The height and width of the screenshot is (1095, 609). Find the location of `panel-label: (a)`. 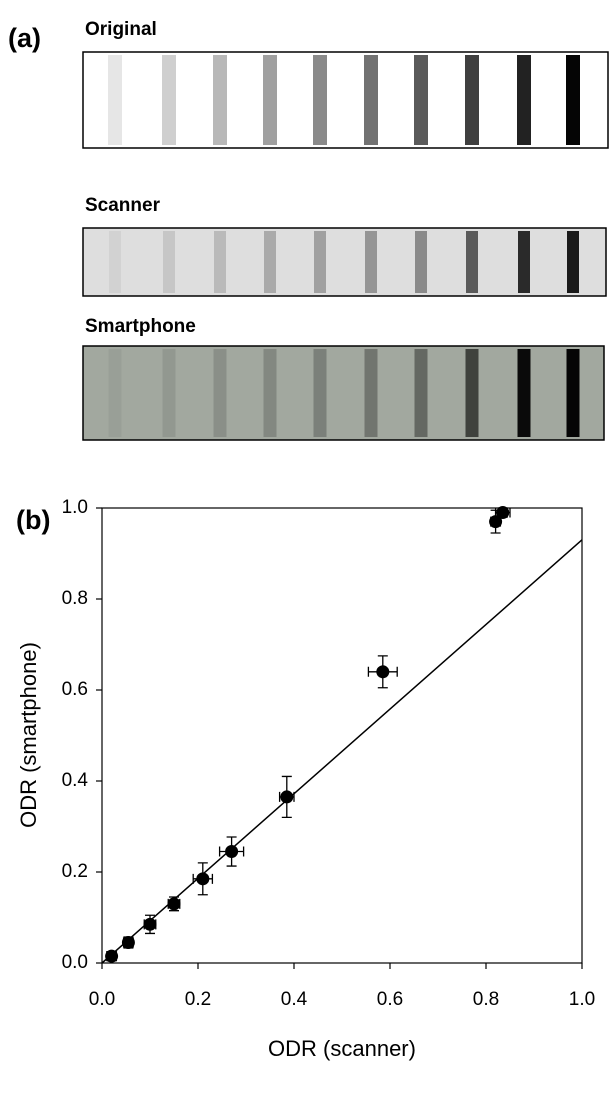

panel-label: (a) is located at coordinates (24, 38).